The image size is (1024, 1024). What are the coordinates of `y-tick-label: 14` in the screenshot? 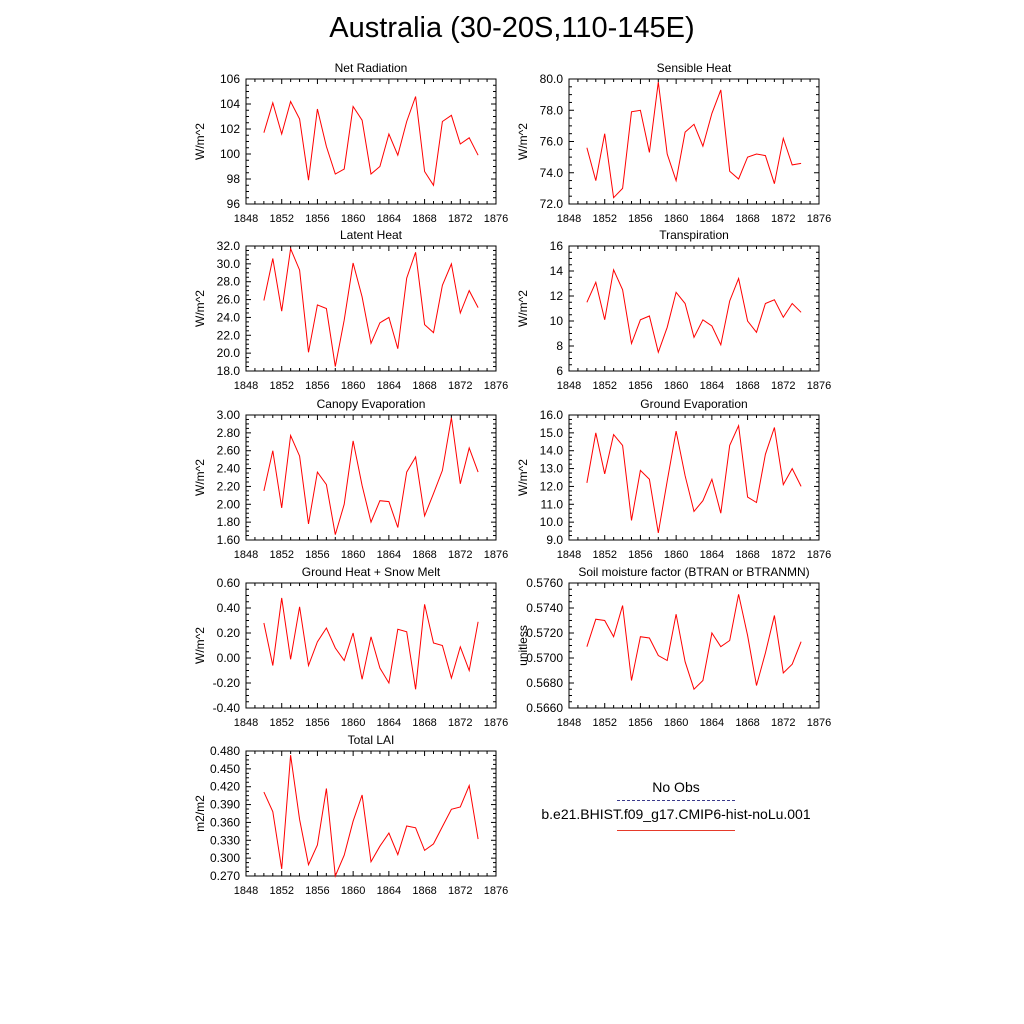 It's located at (557, 271).